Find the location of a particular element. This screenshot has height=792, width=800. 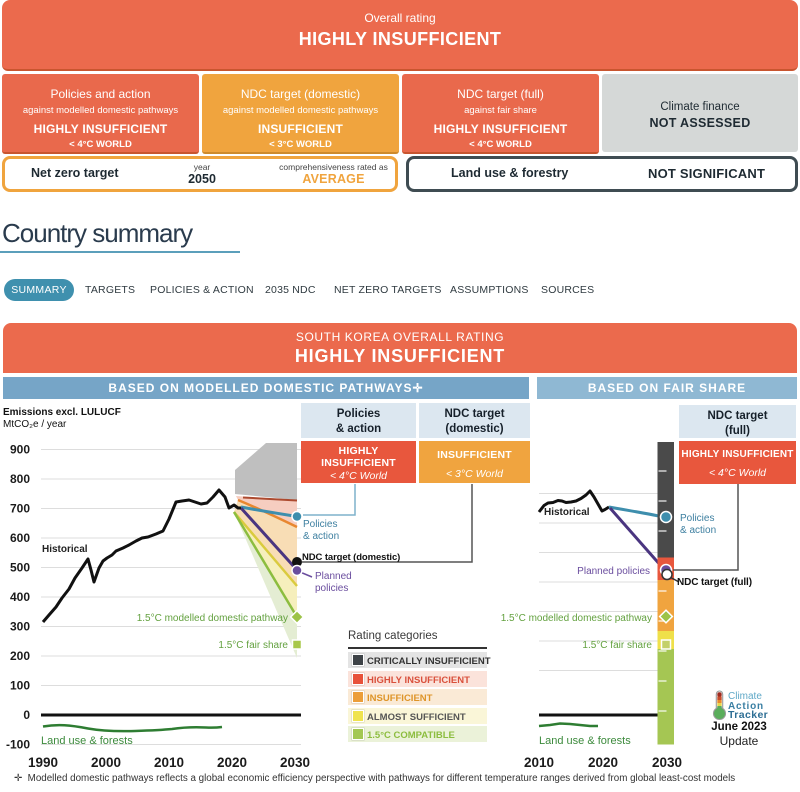

svg-text: 0 is located at coordinates (26, 715).